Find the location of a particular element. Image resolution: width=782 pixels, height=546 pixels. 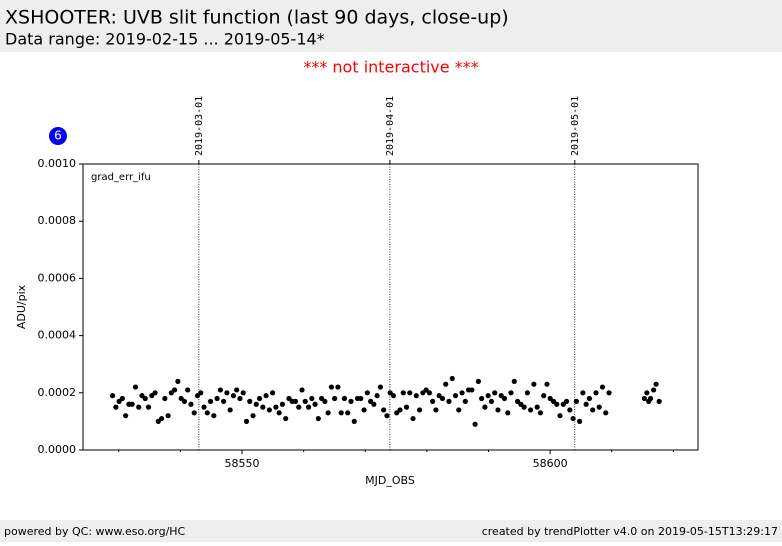

page-subtitle: Data range: 2019-02-15 ... 2019-05-14* is located at coordinates (165, 39).